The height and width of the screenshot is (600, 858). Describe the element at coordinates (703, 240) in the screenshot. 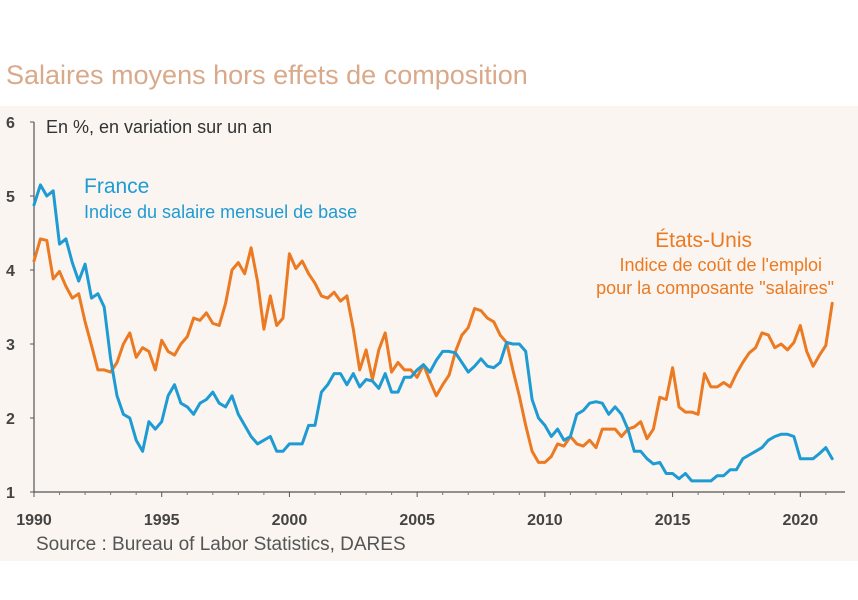

I see `us-series-name: États-Unis` at that location.